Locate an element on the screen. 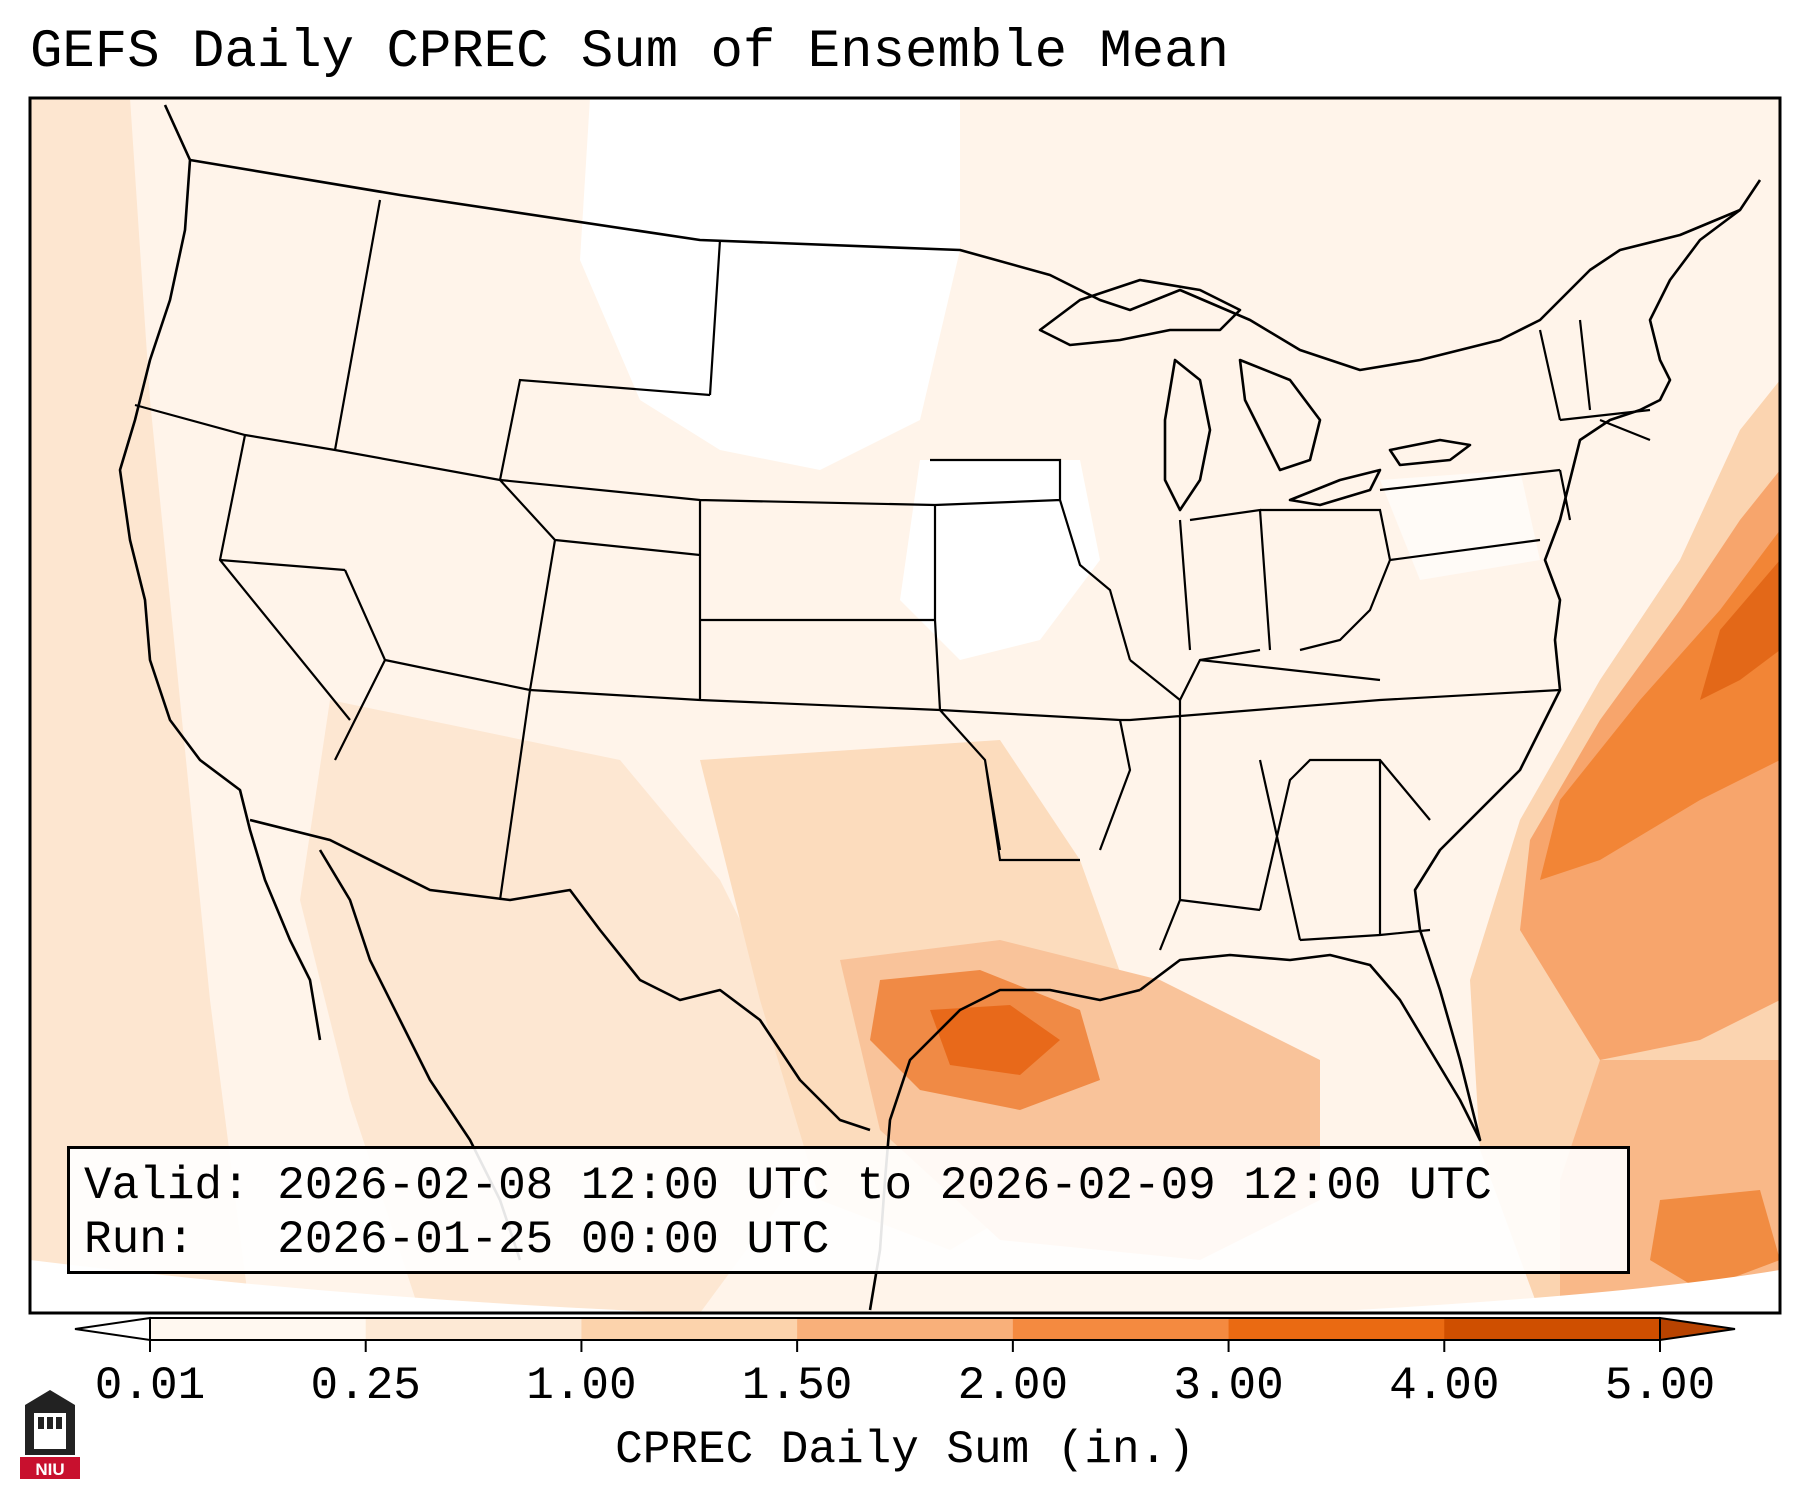 This screenshot has height=1500, width=1803. border-us-canada is located at coordinates (965, 265).